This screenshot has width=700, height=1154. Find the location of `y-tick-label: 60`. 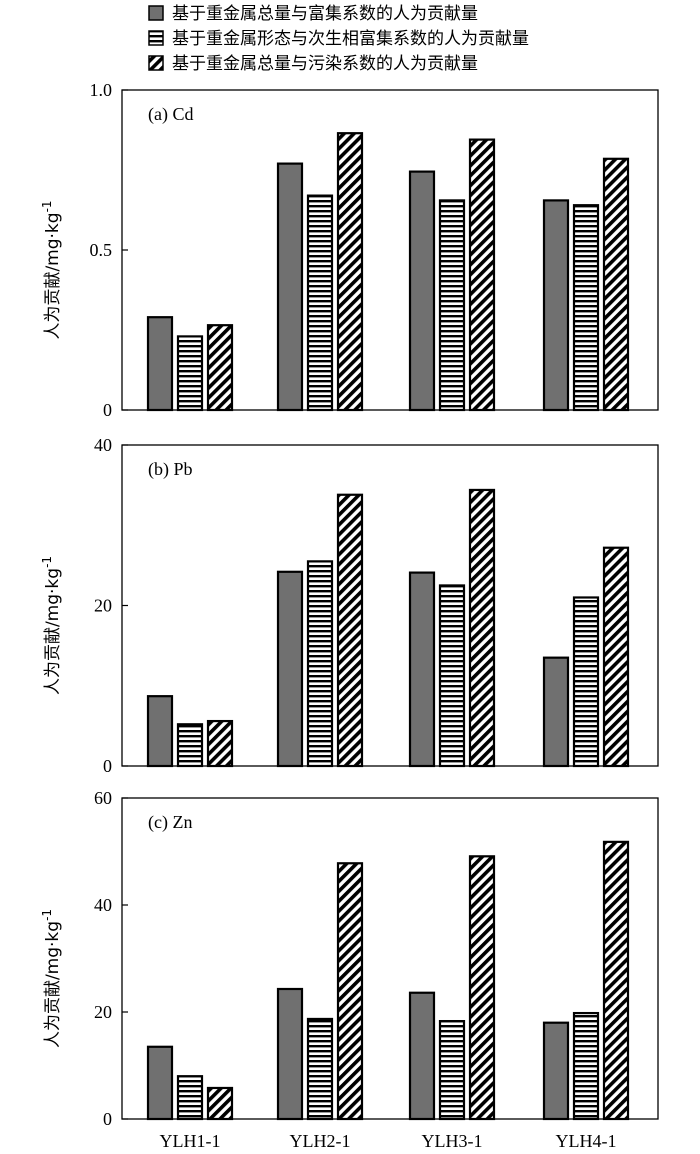

y-tick-label: 60 is located at coordinates (103, 798).